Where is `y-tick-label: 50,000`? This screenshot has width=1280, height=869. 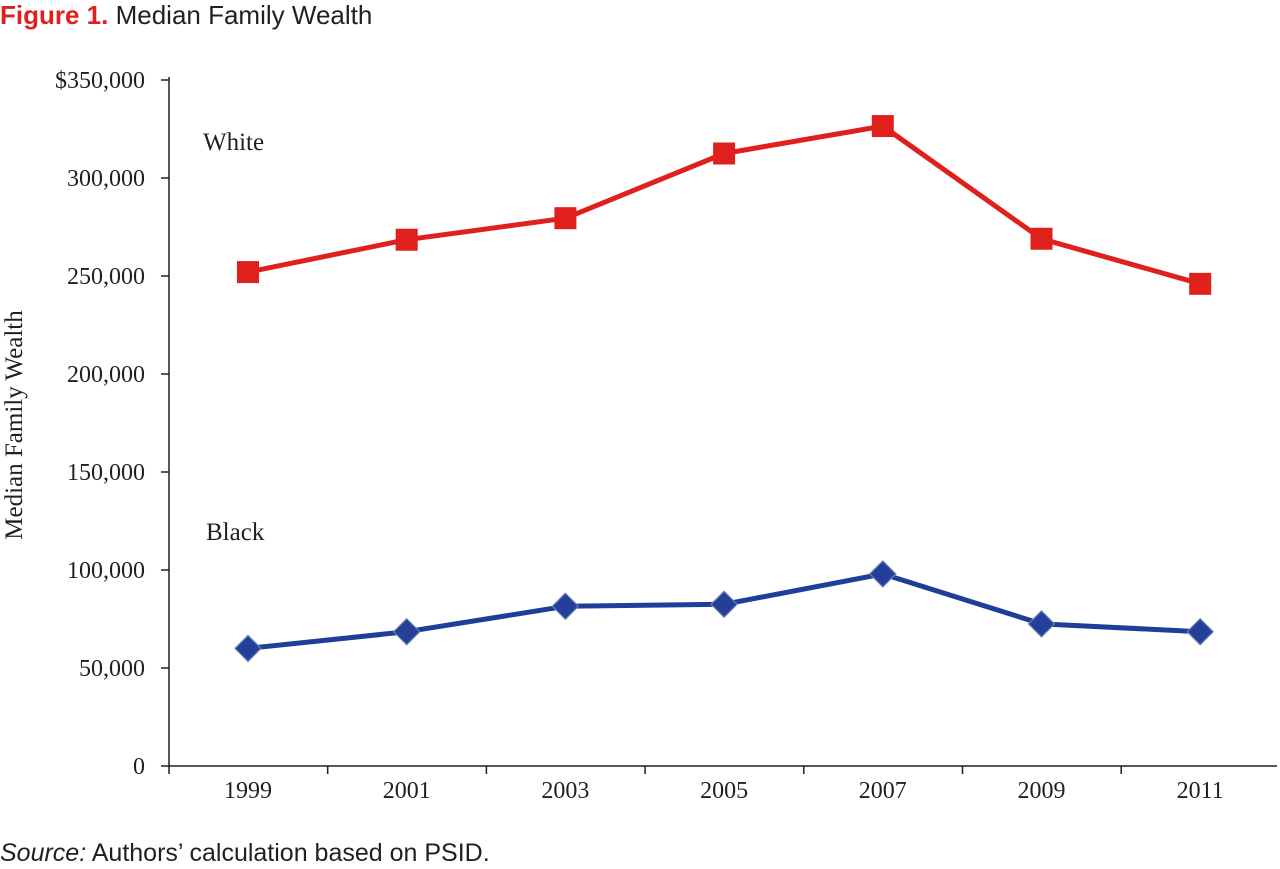 y-tick-label: 50,000 is located at coordinates (112, 669).